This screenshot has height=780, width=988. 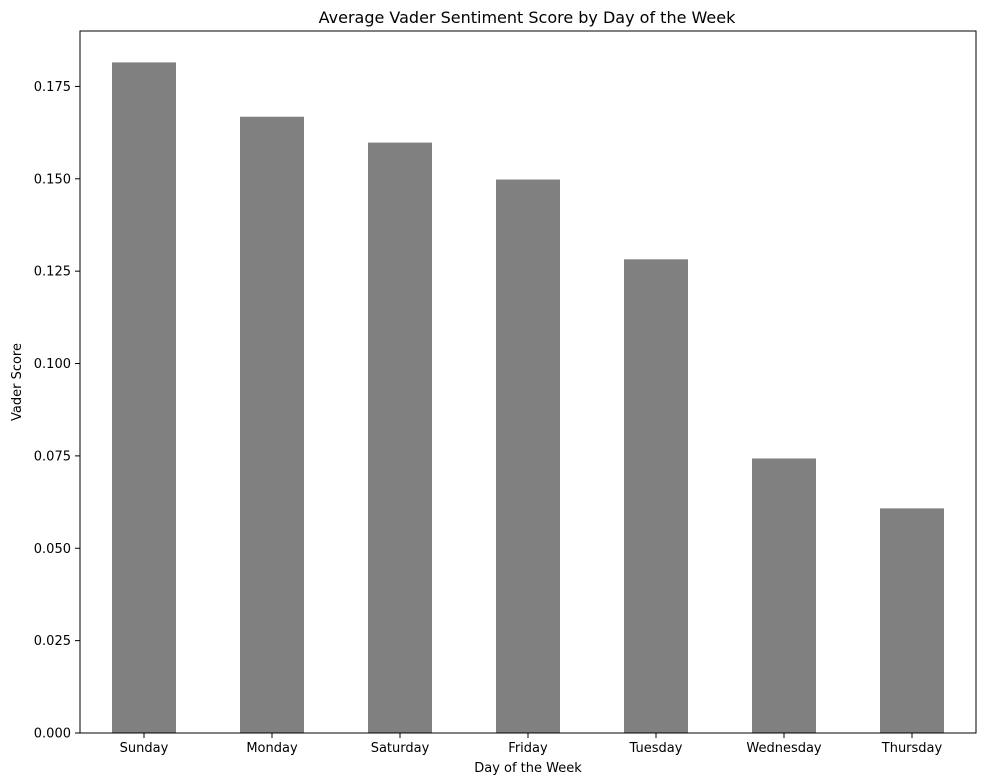 I want to click on y-tick-label: 0.150, so click(x=52, y=179).